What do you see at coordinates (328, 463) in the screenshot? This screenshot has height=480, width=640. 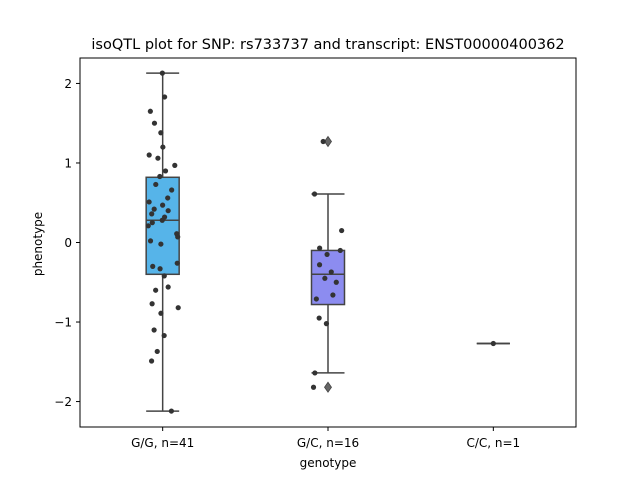 I see `x-axis-label: genotype` at bounding box center [328, 463].